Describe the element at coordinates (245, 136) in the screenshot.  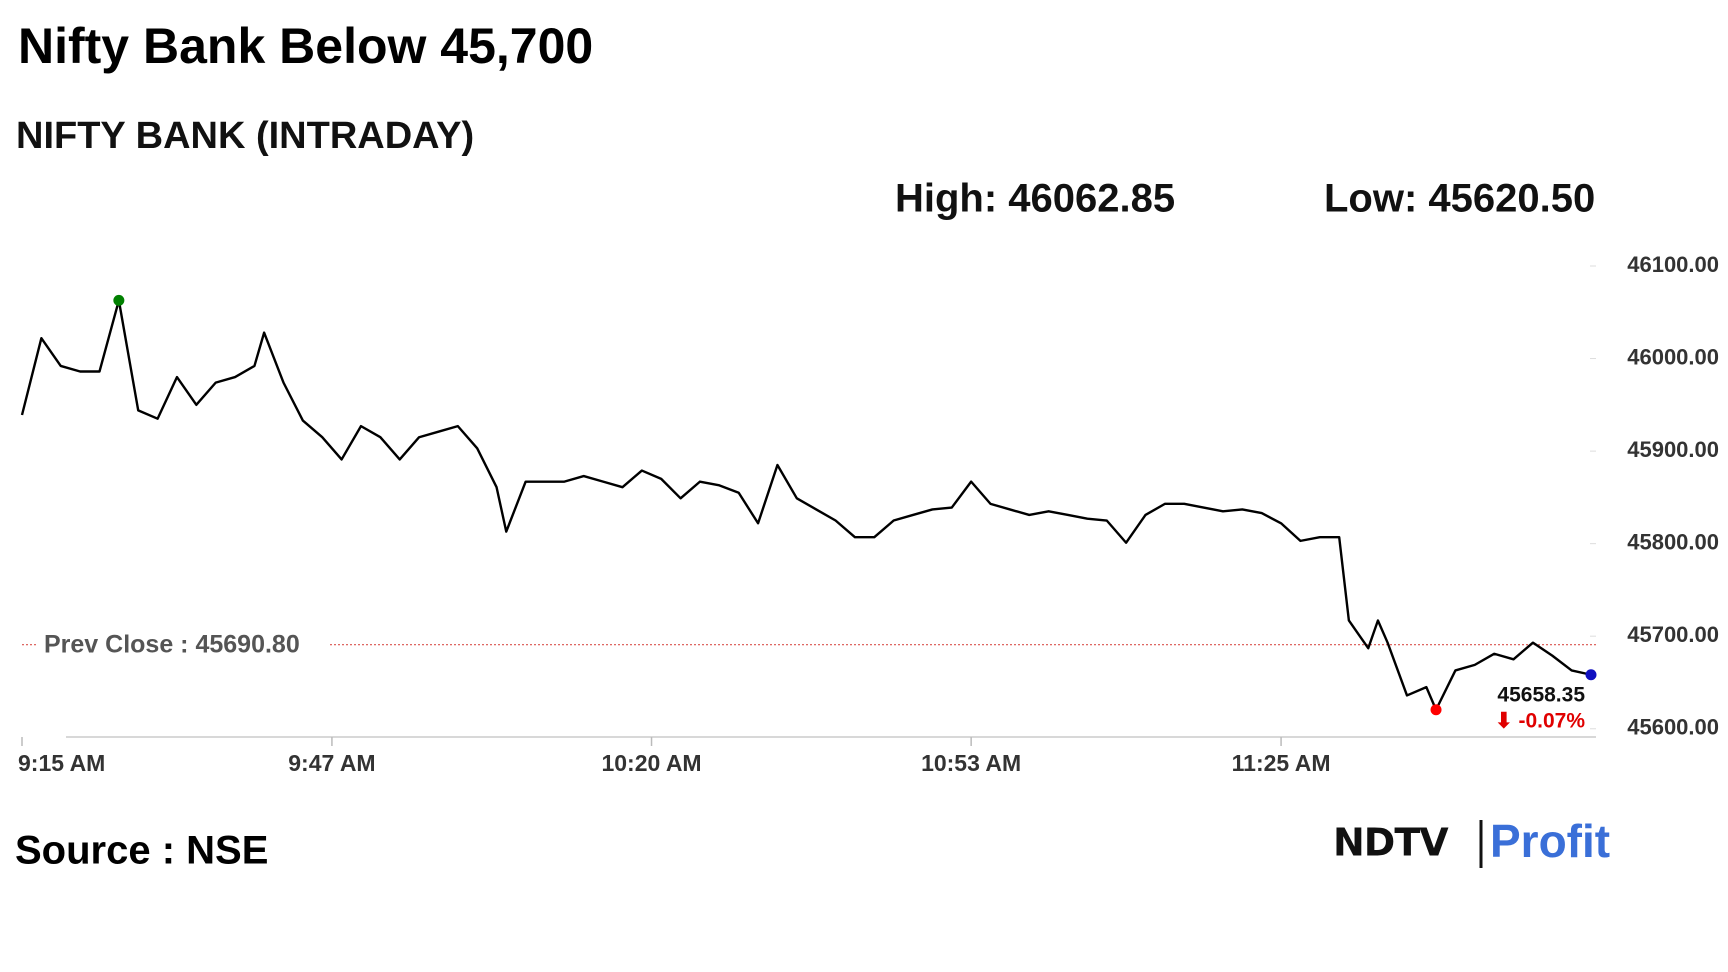
I see `chart-subtitle: NIFTY BANK (INTRADAY)` at that location.